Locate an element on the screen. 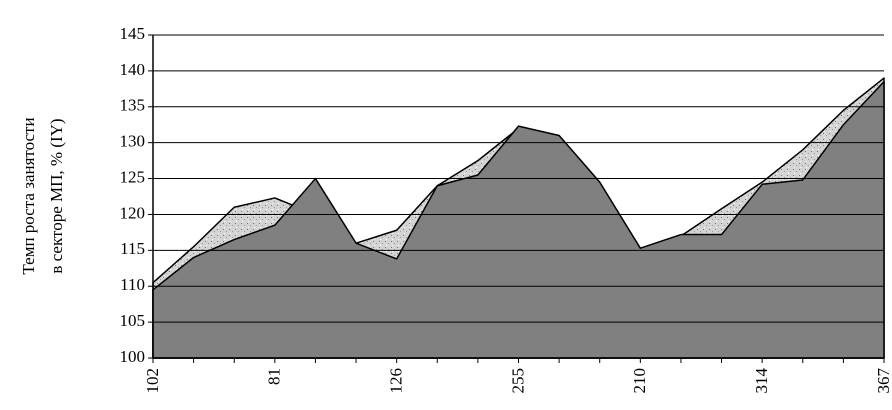 Image resolution: width=892 pixels, height=410 pixels. x-tick-label: 367 is located at coordinates (883, 381).